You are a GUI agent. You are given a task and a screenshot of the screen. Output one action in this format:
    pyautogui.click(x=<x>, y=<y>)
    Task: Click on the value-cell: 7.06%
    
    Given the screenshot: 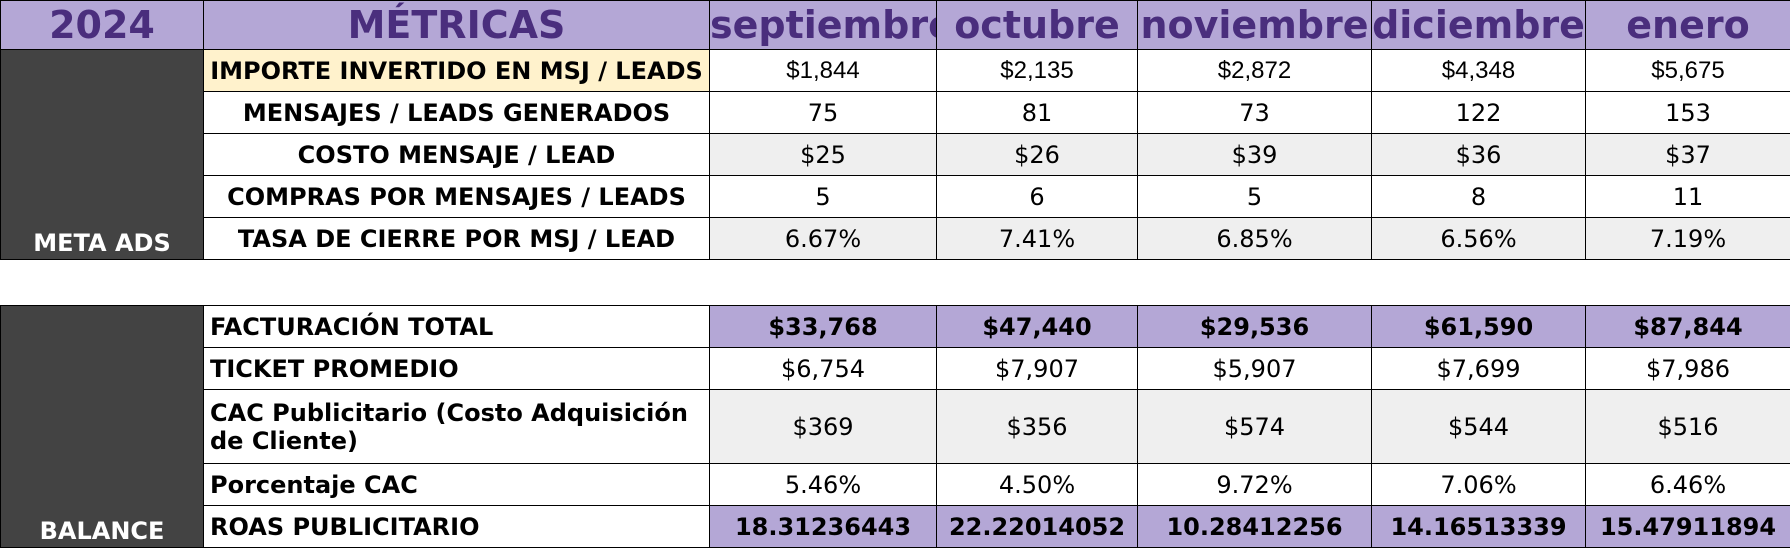 What is the action you would take?
    pyautogui.click(x=1478, y=484)
    